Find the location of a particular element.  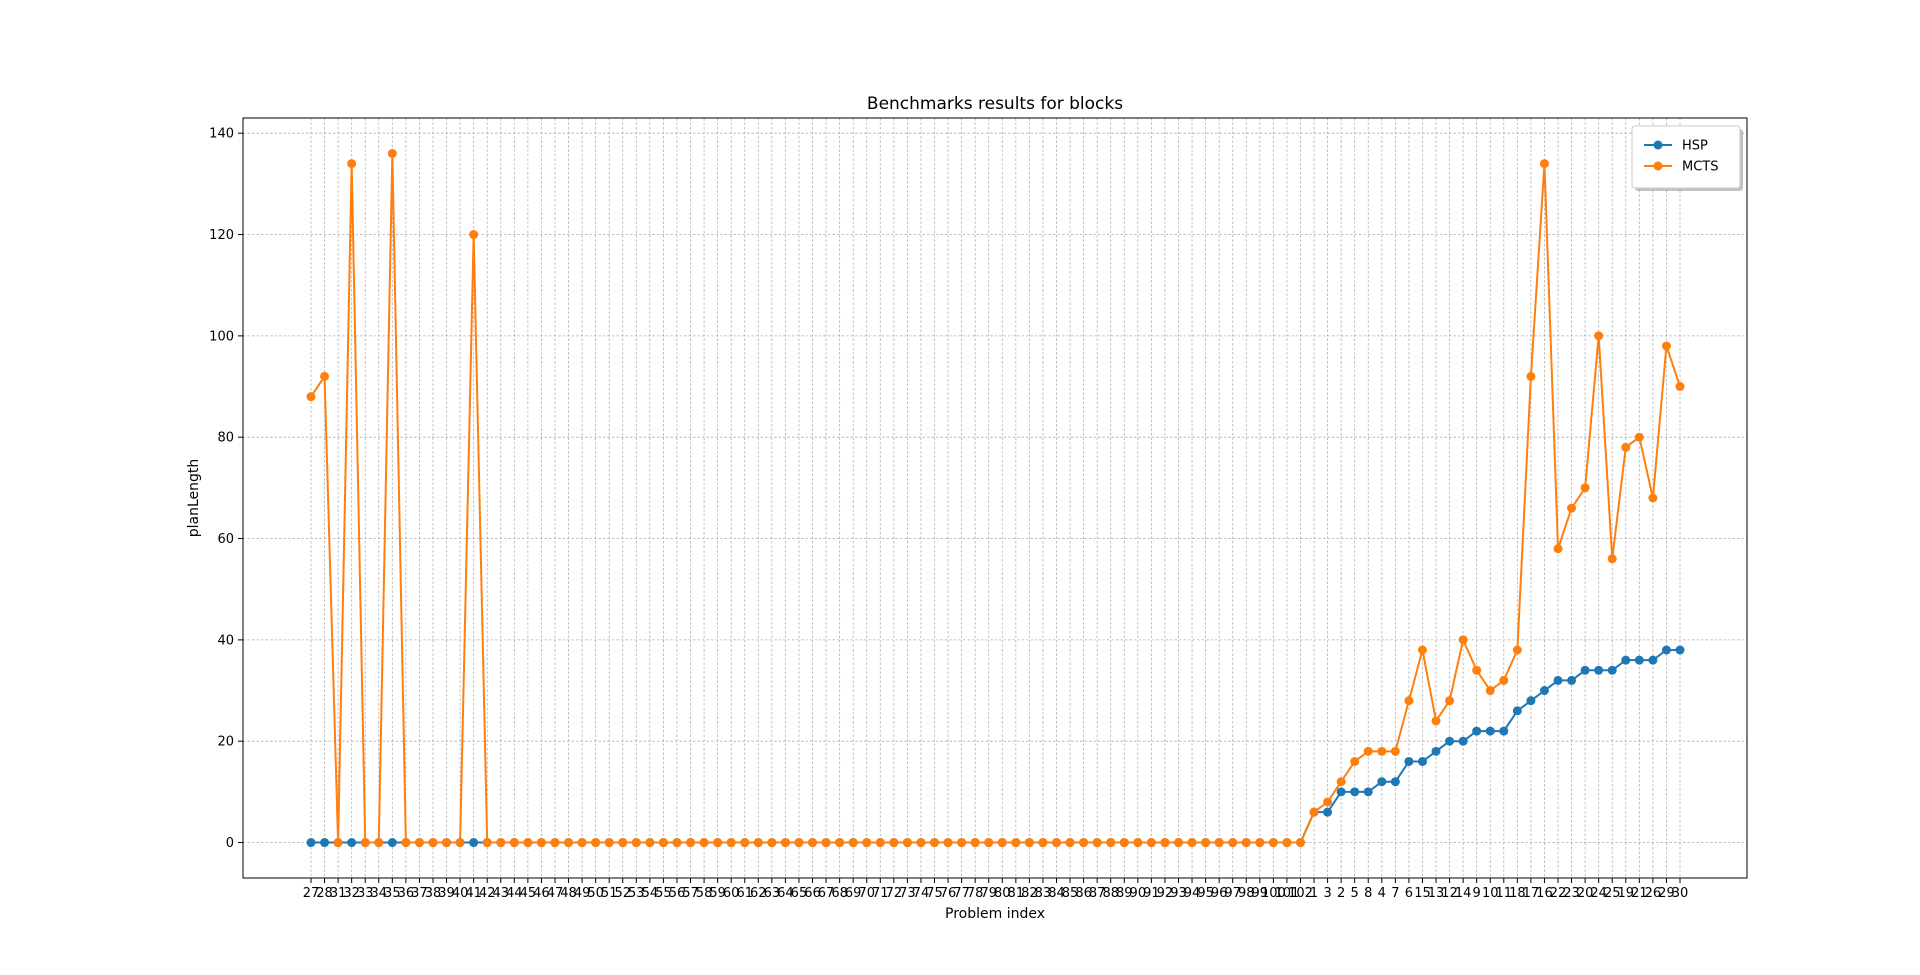

x-tick-label: 60 is located at coordinates (731, 893).